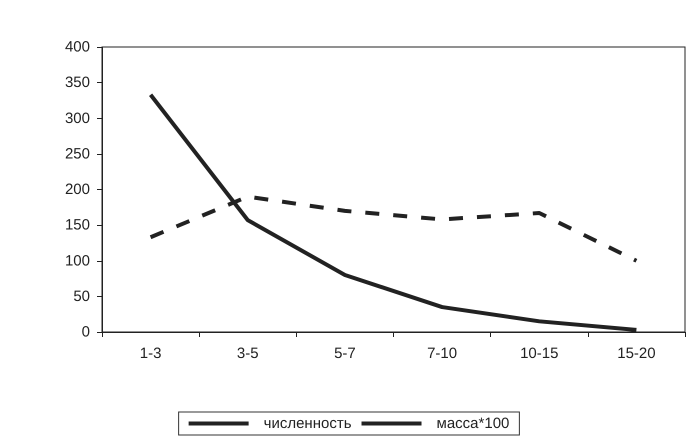 The width and height of the screenshot is (698, 443). What do you see at coordinates (442, 353) in the screenshot?
I see `x-tick-label: 7-10` at bounding box center [442, 353].